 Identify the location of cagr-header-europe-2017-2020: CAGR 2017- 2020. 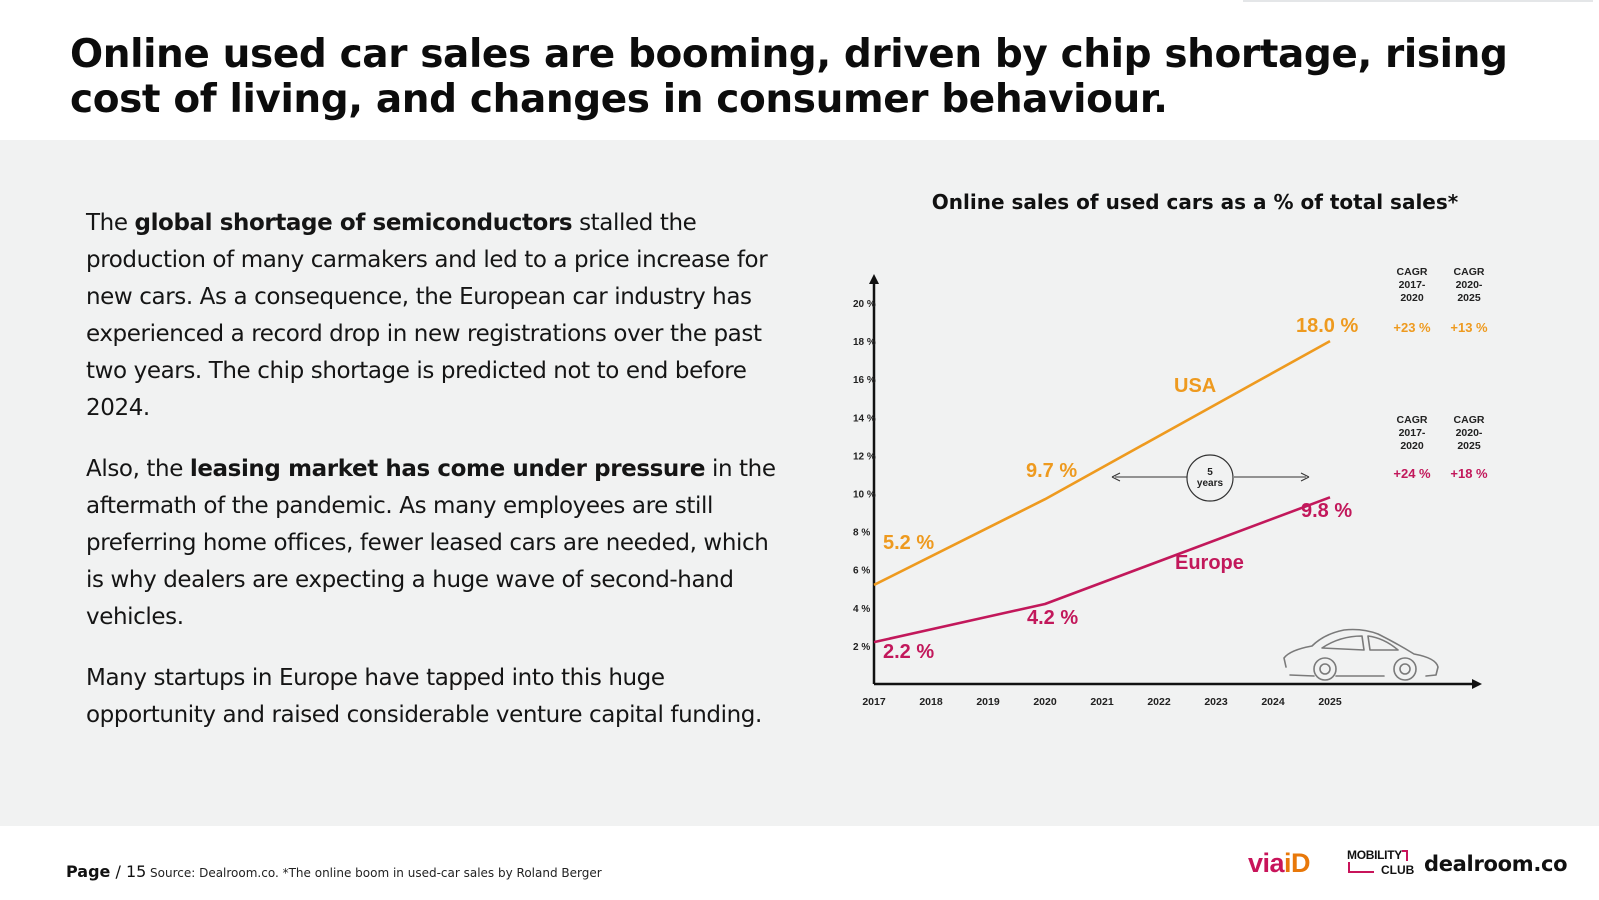
(1412, 433).